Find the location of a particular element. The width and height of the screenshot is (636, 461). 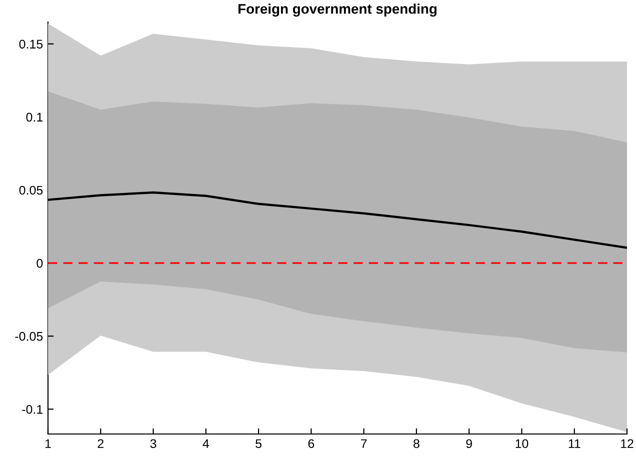

y-tick-label: 0 is located at coordinates (39, 263).